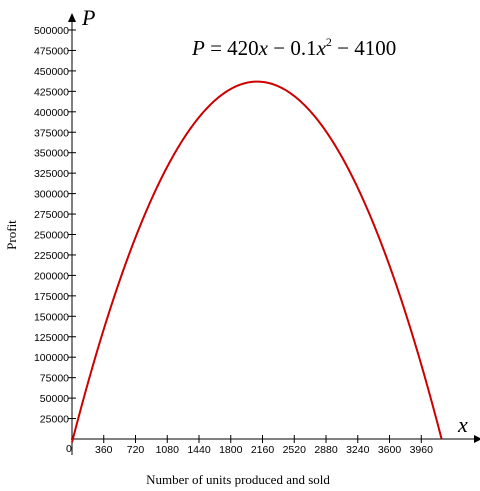 This screenshot has width=480, height=491. I want to click on equation-sup: 2, so click(329, 42).